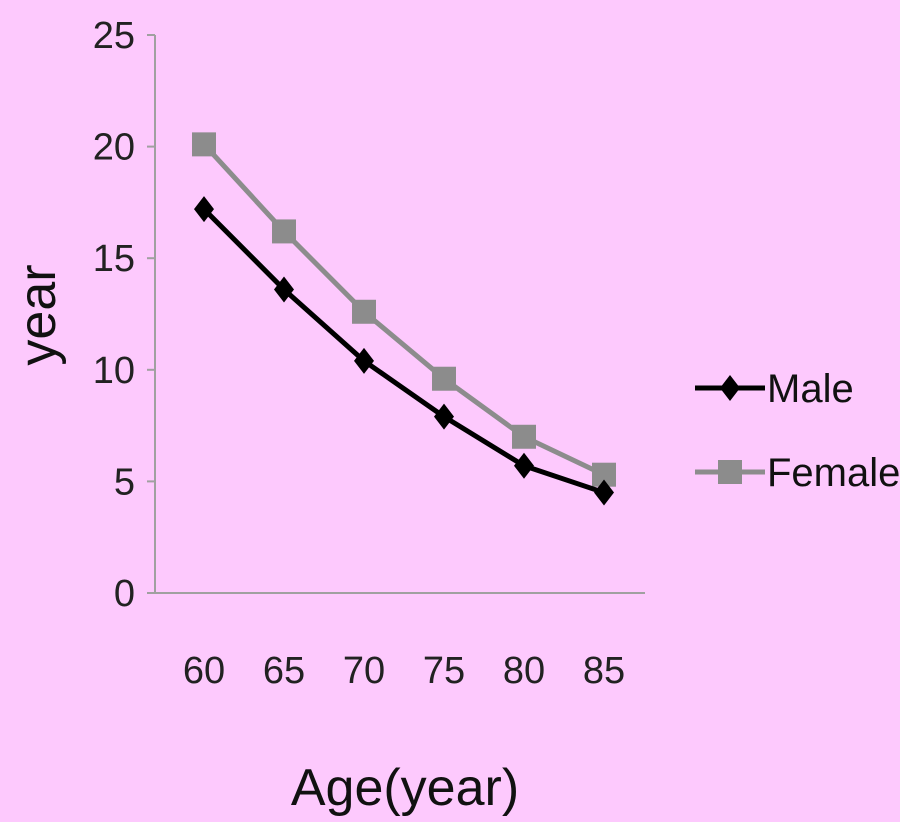  I want to click on x-tick-label: 85, so click(604, 671).